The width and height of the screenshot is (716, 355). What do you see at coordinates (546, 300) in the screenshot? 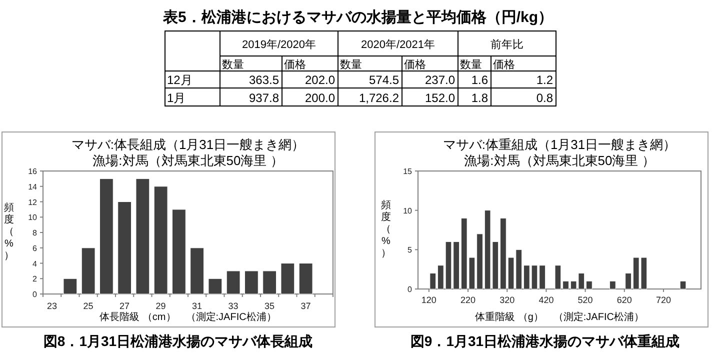
I see `x-tick-label: 420` at bounding box center [546, 300].